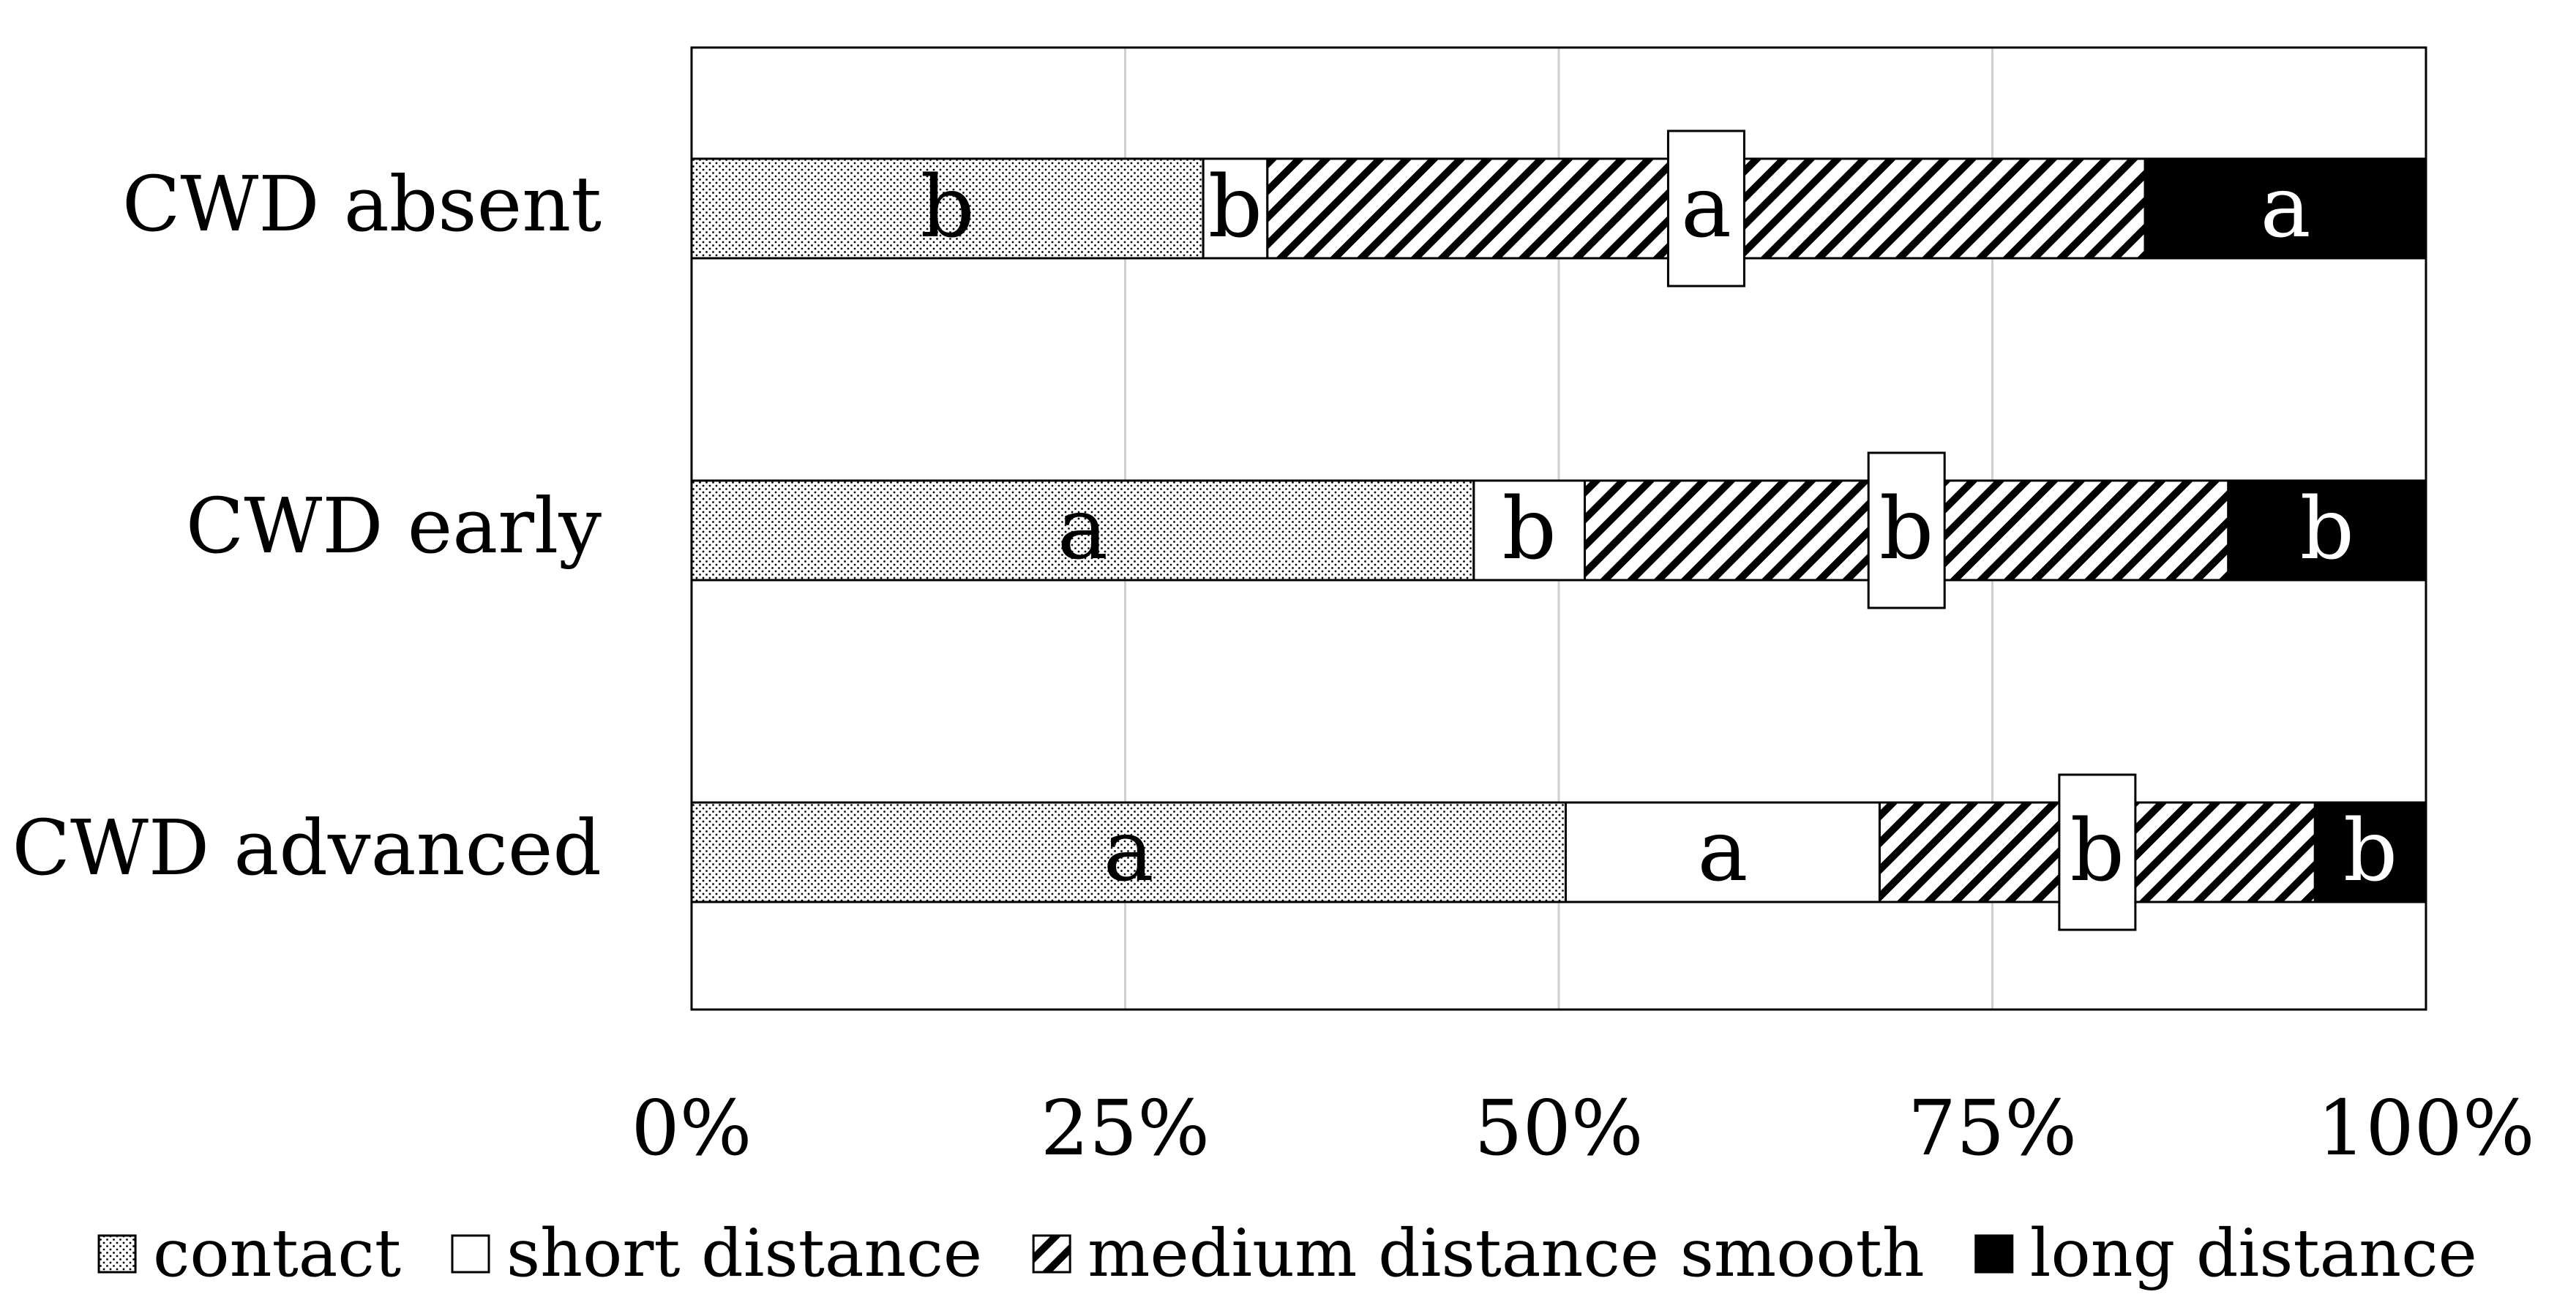  I want to click on legend-label: short distance, so click(744, 1253).